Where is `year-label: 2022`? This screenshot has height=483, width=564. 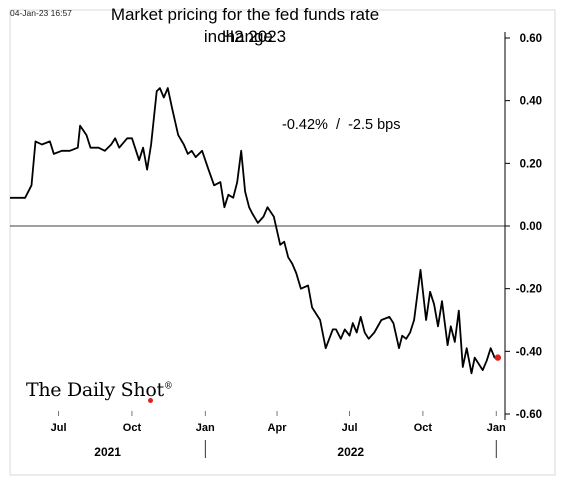
year-label: 2022 is located at coordinates (350, 452).